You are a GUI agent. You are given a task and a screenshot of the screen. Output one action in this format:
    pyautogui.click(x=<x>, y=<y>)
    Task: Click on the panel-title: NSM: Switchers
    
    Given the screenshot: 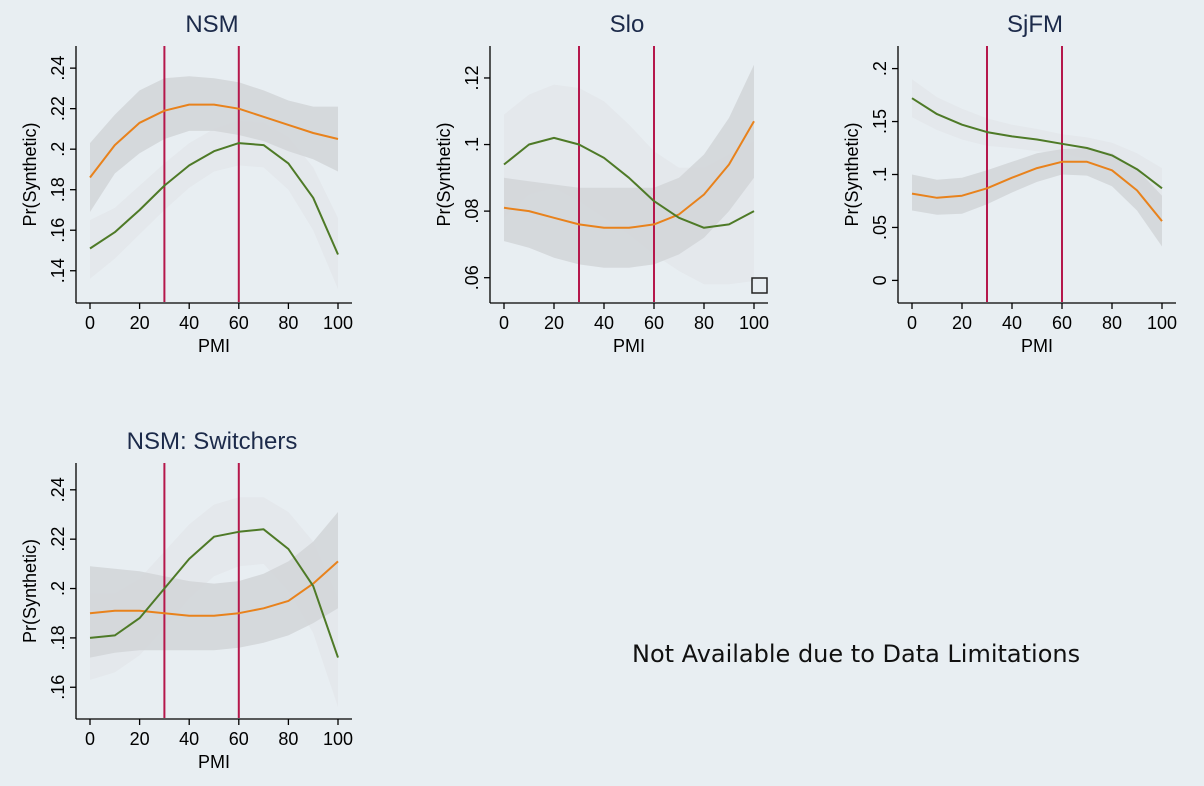 What is the action you would take?
    pyautogui.click(x=212, y=441)
    